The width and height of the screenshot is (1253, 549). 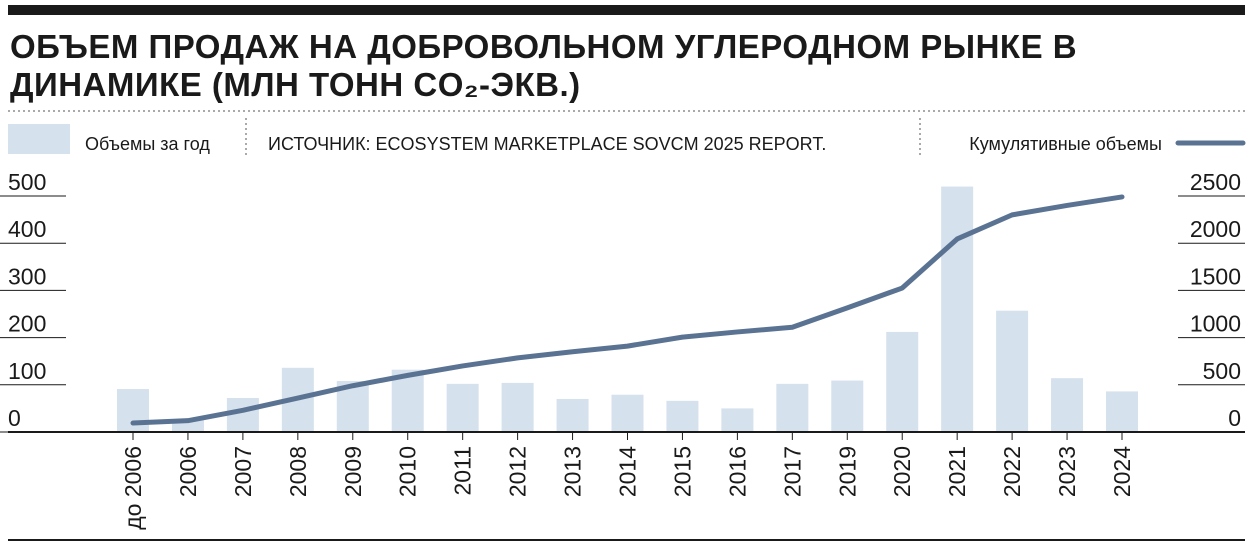 I want to click on y2-tick-label: 1500, so click(x=1215, y=276).